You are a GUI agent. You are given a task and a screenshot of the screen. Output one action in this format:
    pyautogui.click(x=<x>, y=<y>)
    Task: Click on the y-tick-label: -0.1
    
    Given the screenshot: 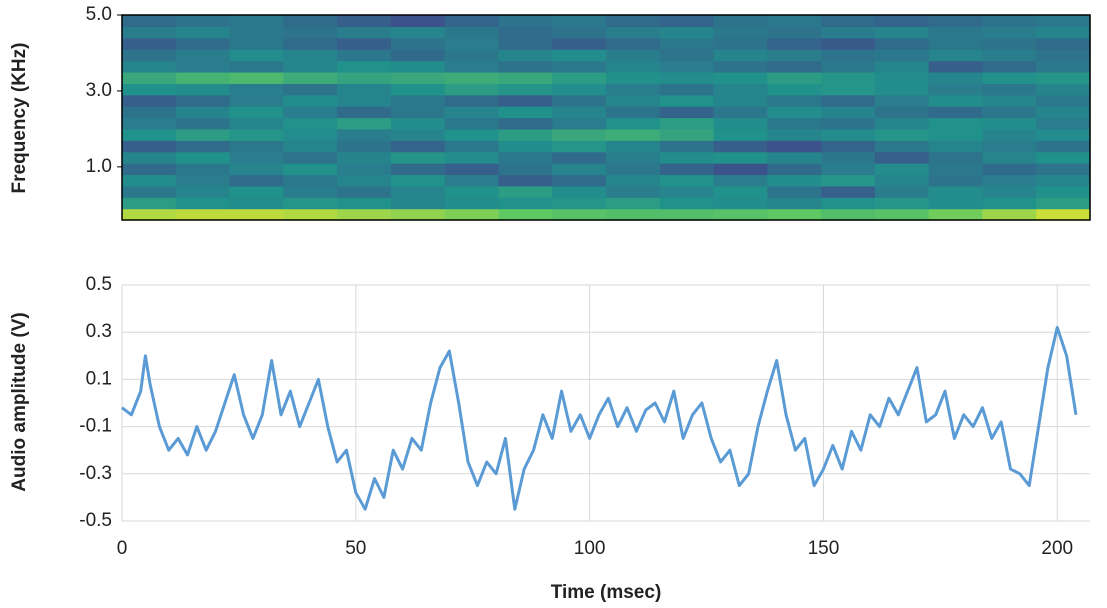 What is the action you would take?
    pyautogui.click(x=95, y=426)
    